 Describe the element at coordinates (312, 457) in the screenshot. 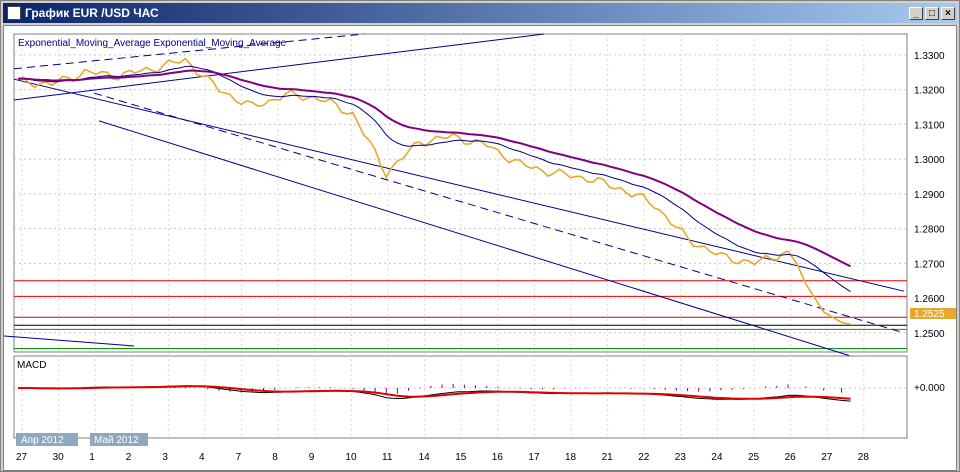

I see `date-tick-label: 9` at that location.